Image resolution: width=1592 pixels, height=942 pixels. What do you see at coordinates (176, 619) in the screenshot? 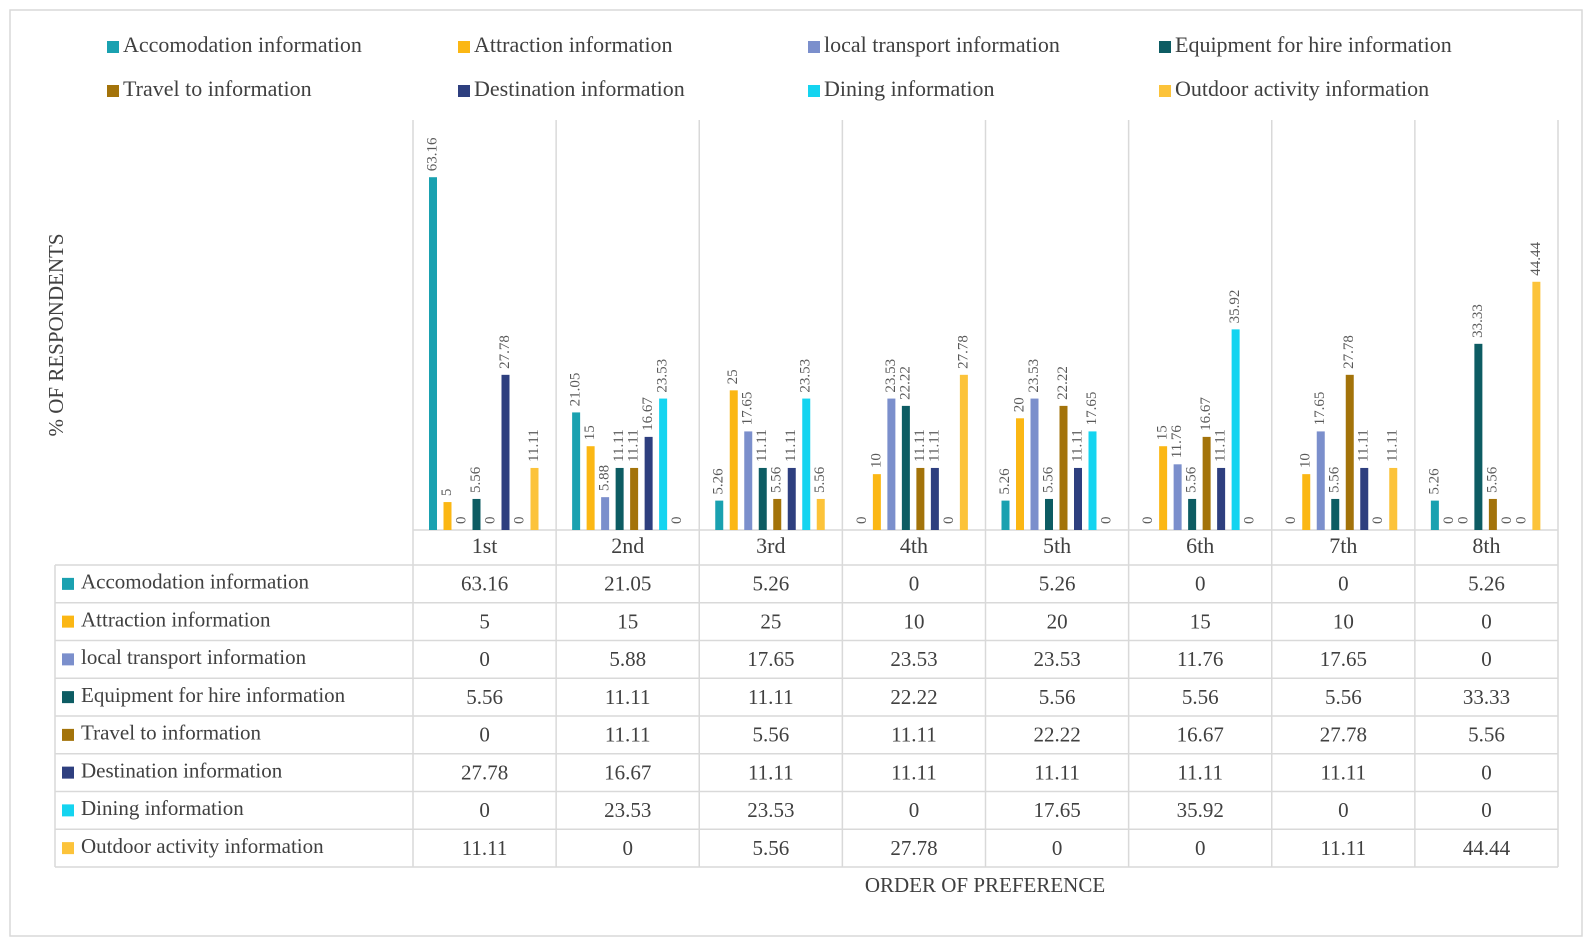
I see `table-row-label: Attraction information` at bounding box center [176, 619].